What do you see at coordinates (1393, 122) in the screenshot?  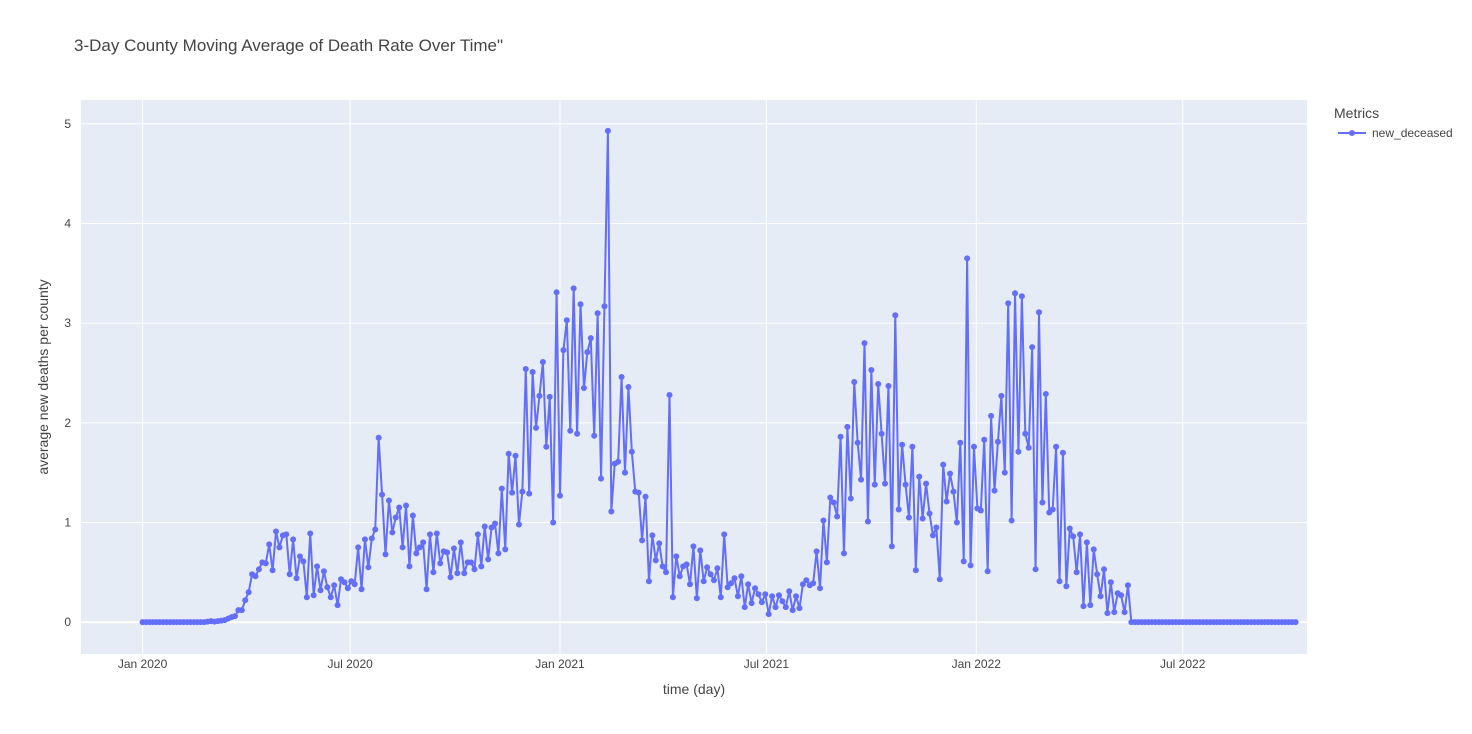 I see `legend: Metrics new_deceased` at bounding box center [1393, 122].